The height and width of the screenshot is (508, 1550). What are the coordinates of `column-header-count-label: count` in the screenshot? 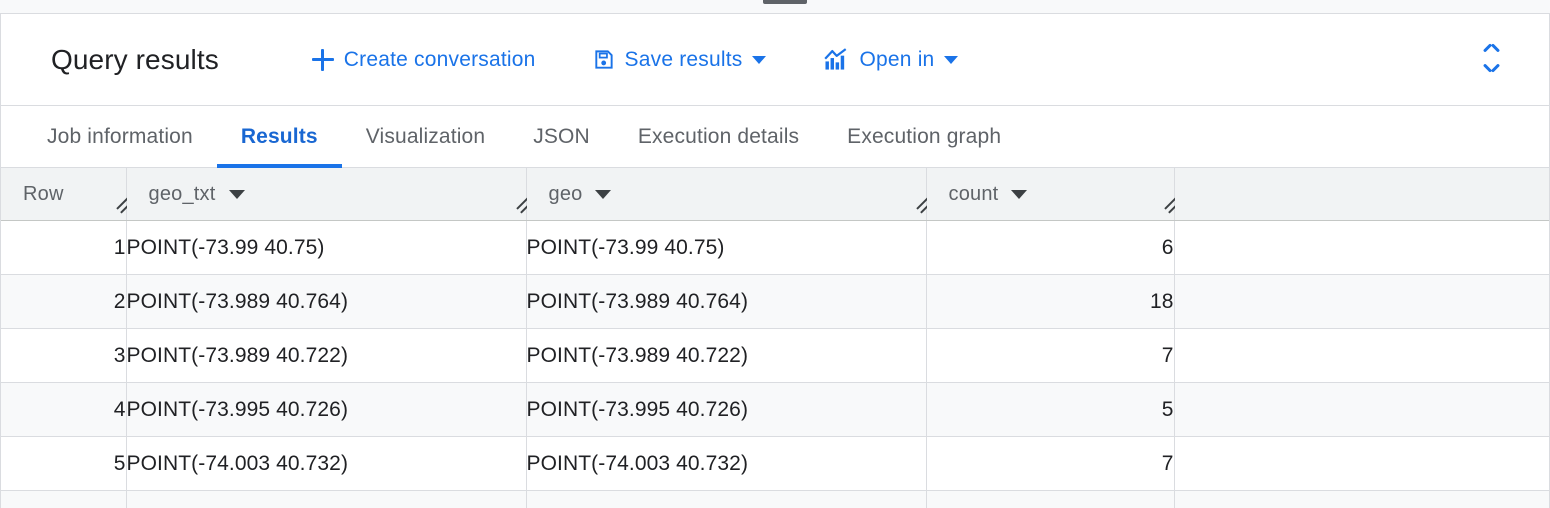 It's located at (973, 193).